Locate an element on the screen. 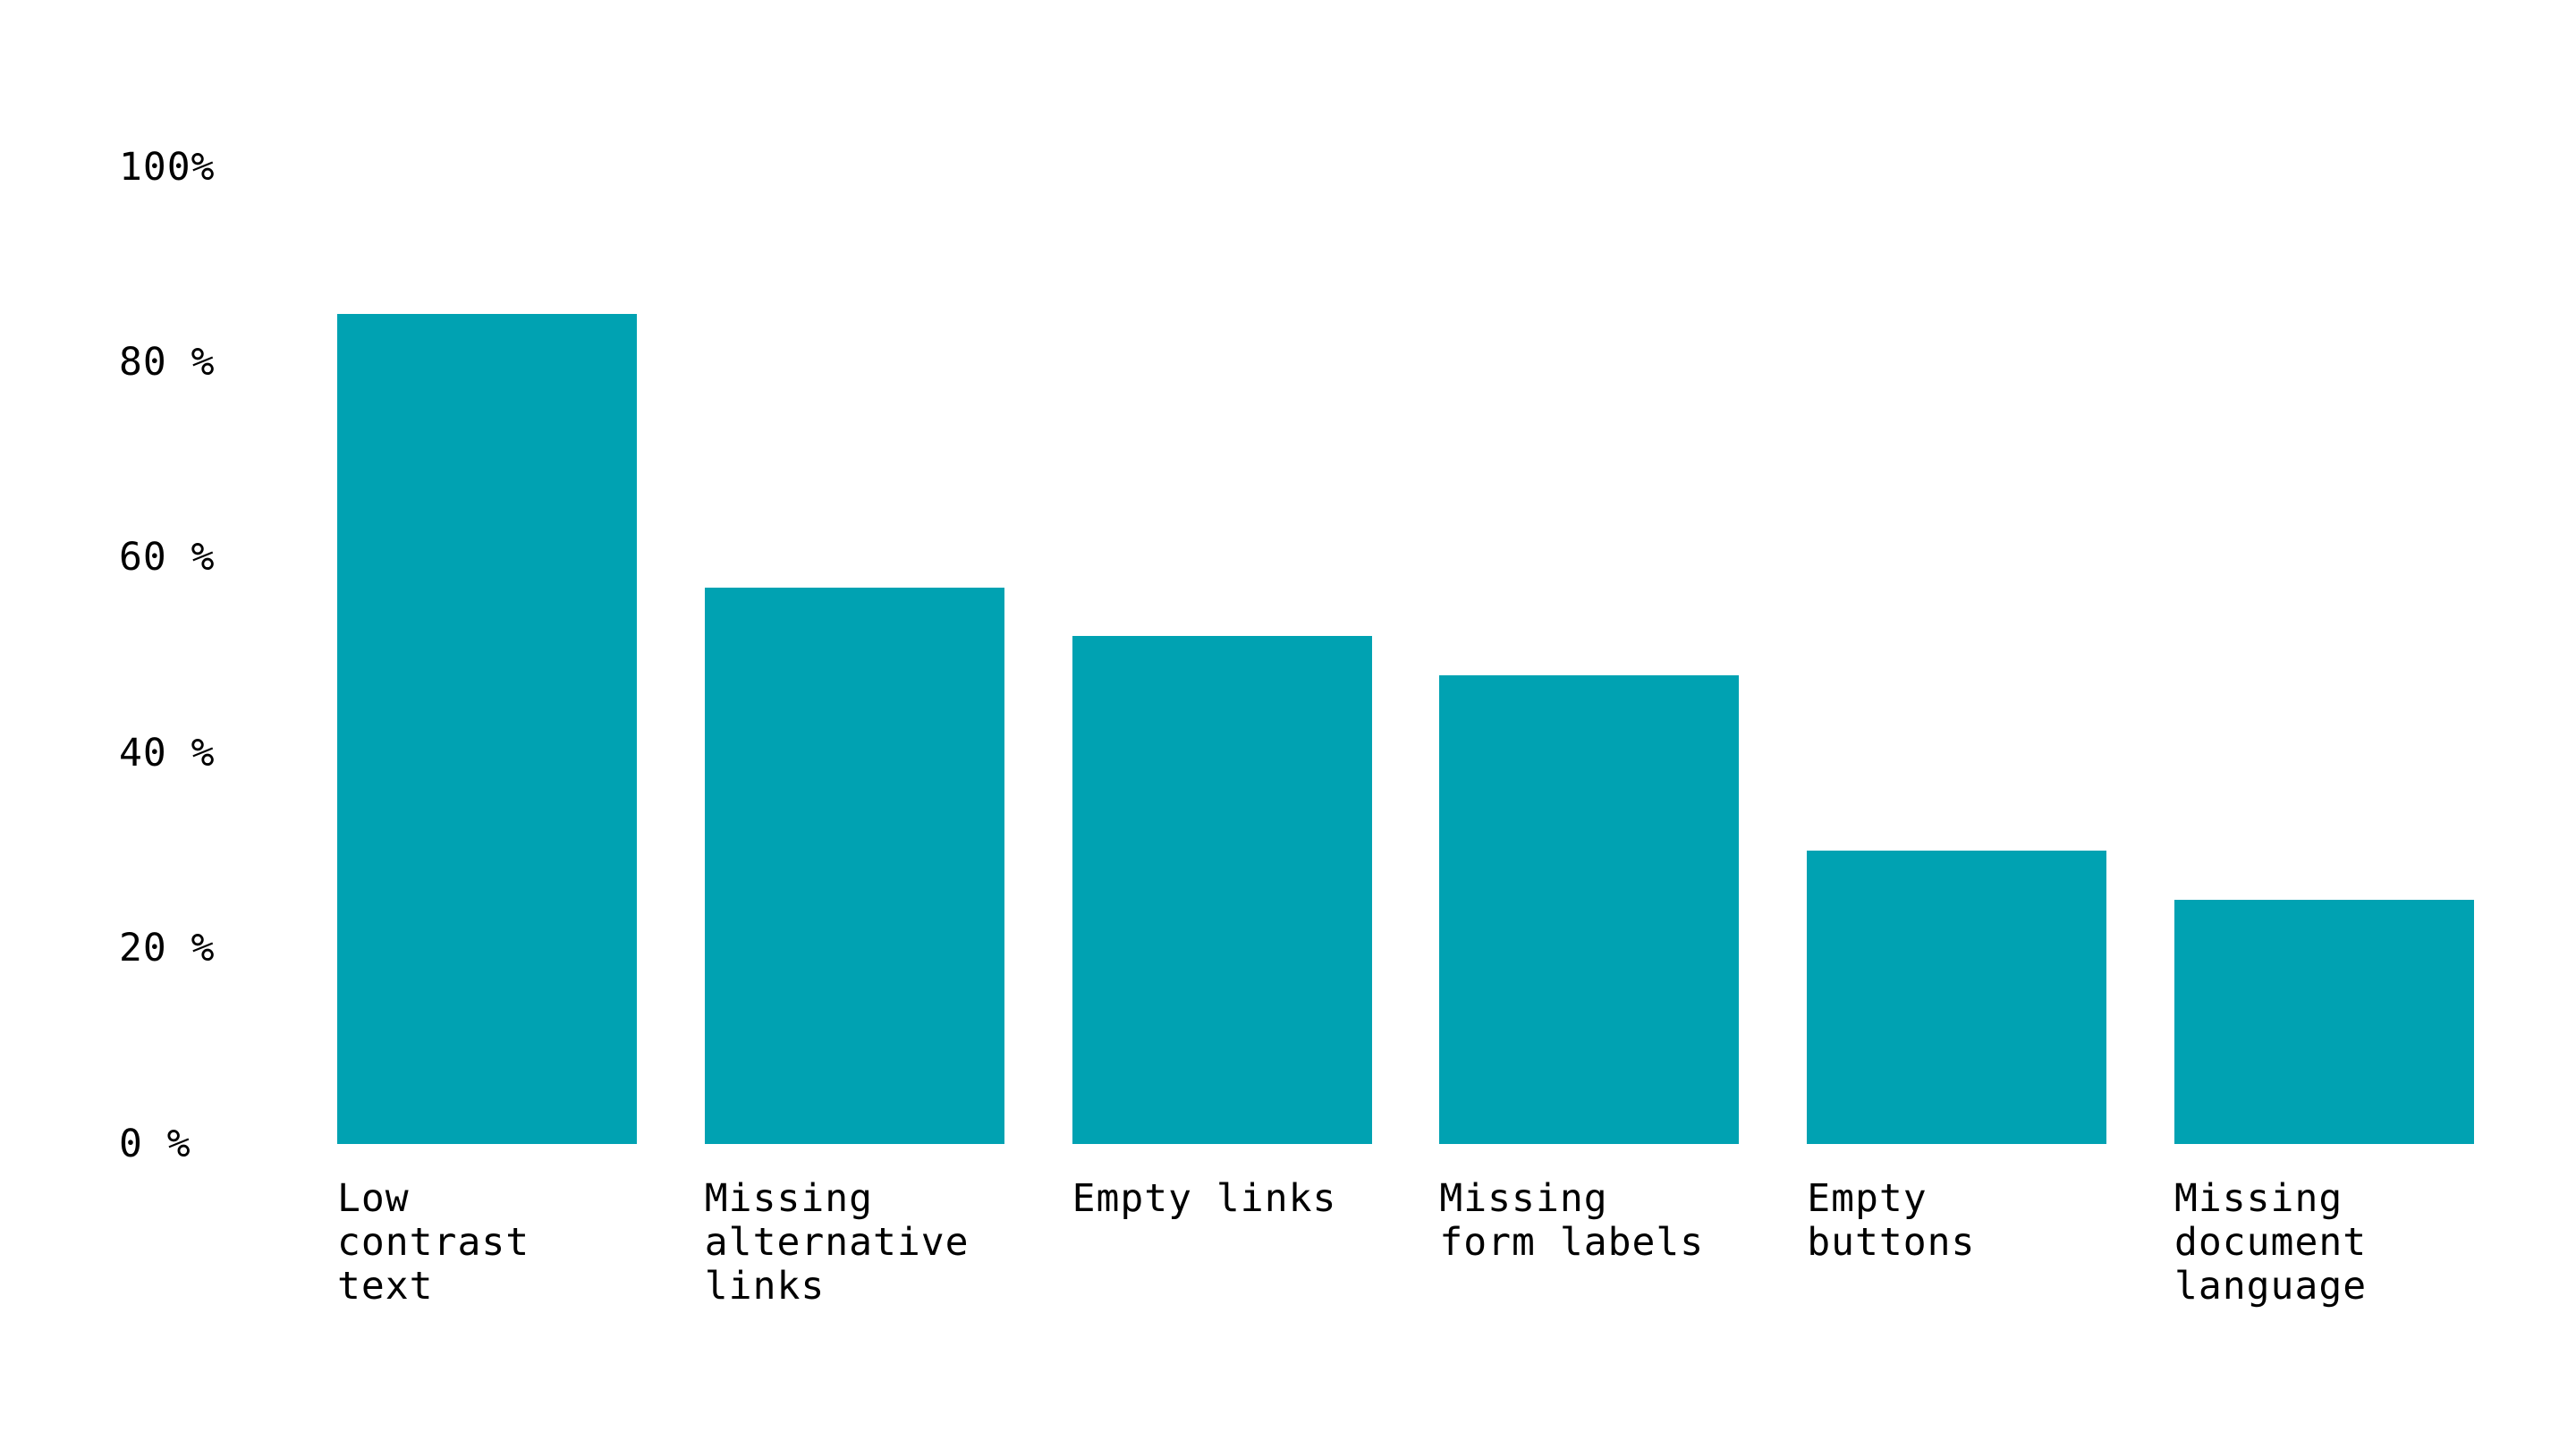 The width and height of the screenshot is (2576, 1449). x-axis-label-line: document is located at coordinates (2271, 1242).